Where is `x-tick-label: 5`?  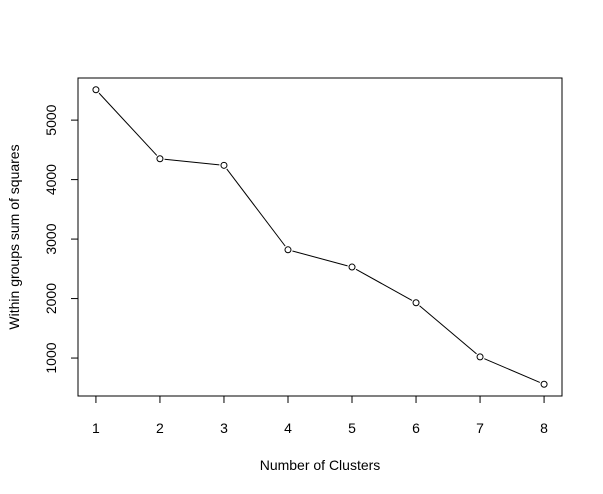 x-tick-label: 5 is located at coordinates (352, 428).